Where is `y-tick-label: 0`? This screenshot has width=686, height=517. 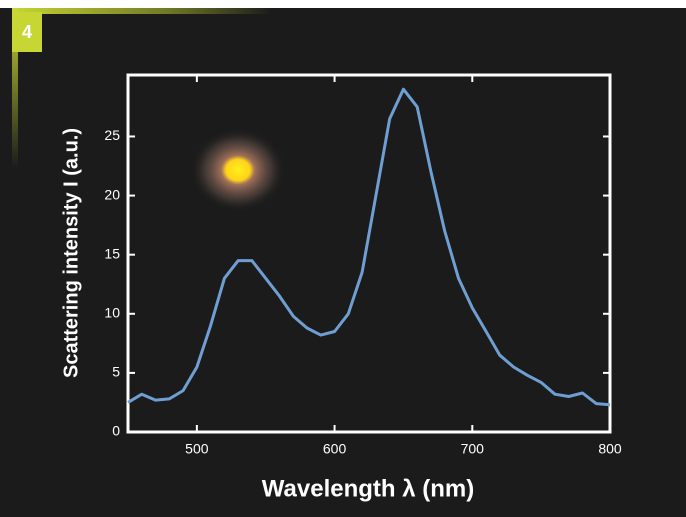
y-tick-label: 0 is located at coordinates (116, 431).